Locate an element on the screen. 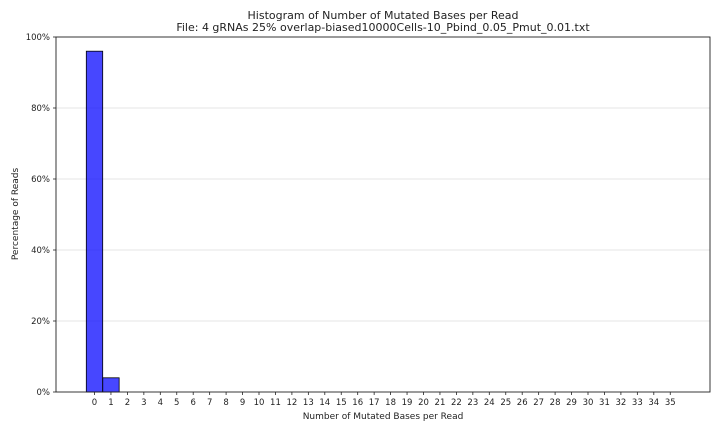  x-tick-label: 4 is located at coordinates (160, 403).